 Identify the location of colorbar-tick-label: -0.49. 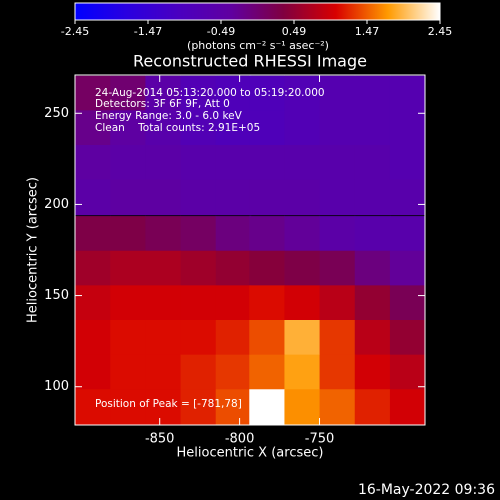
(221, 31).